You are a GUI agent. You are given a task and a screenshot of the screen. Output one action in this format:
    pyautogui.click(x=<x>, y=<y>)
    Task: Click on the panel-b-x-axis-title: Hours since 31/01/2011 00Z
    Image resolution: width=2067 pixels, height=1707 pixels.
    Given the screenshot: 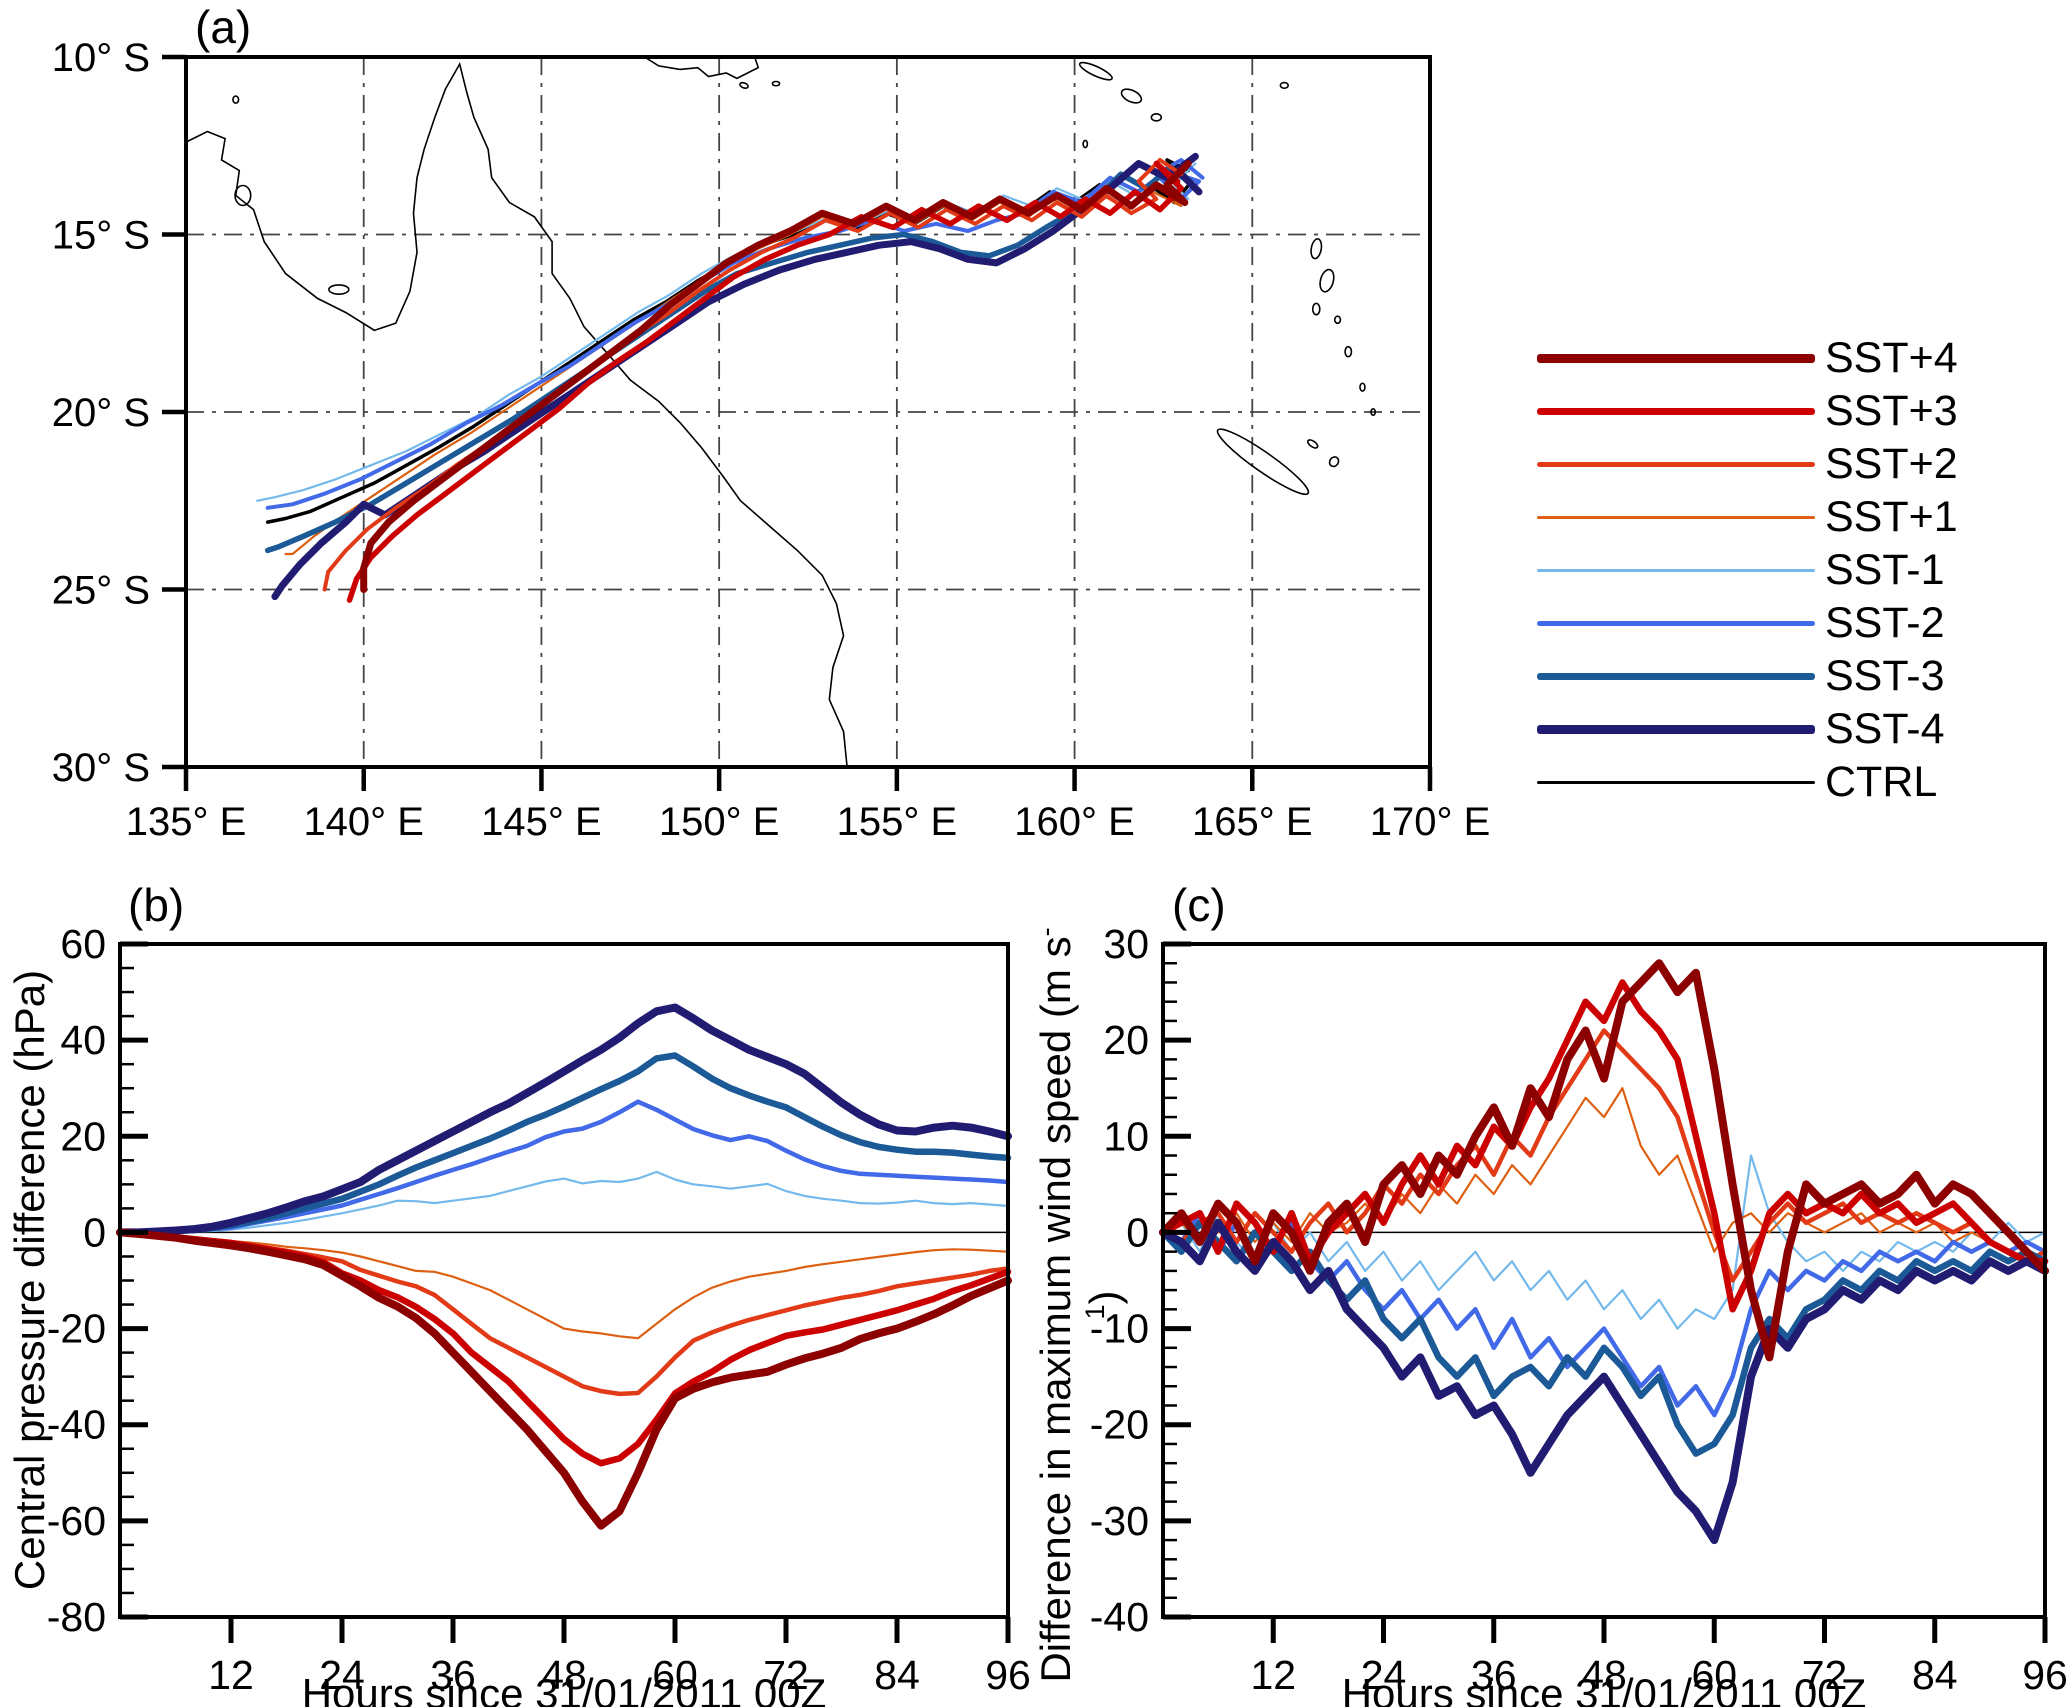 What is the action you would take?
    pyautogui.click(x=564, y=1688)
    